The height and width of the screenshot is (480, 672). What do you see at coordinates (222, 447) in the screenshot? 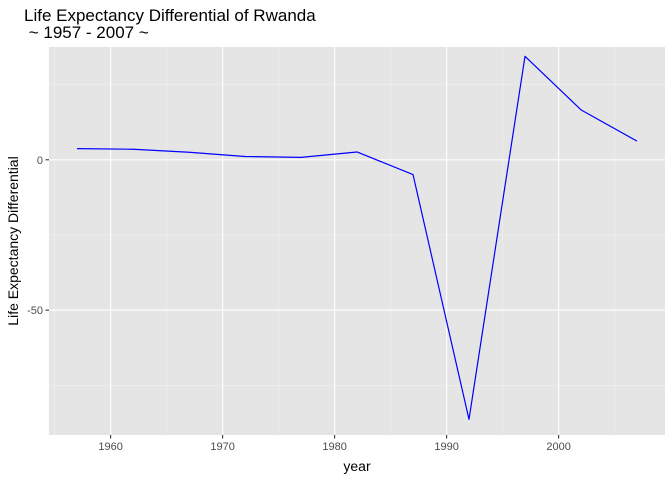
I see `x-tick-label: 1970` at bounding box center [222, 447].